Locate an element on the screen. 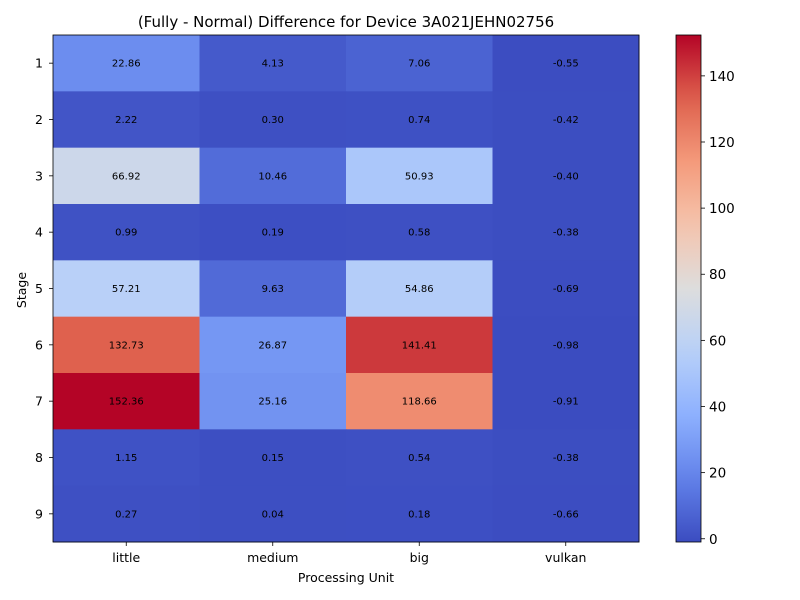 The width and height of the screenshot is (800, 600). cell-value-label: 152.36 is located at coordinates (126, 402).